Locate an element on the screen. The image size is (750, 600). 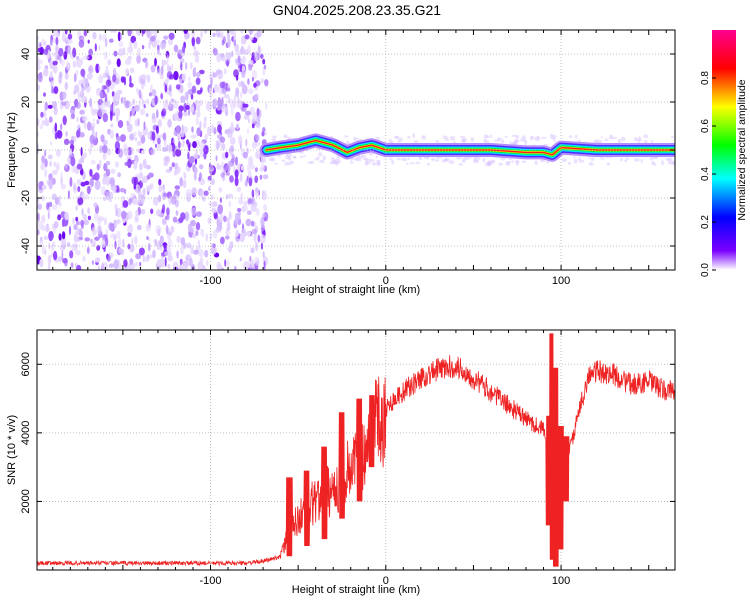
y-tick-label: 20 is located at coordinates (26, 102).